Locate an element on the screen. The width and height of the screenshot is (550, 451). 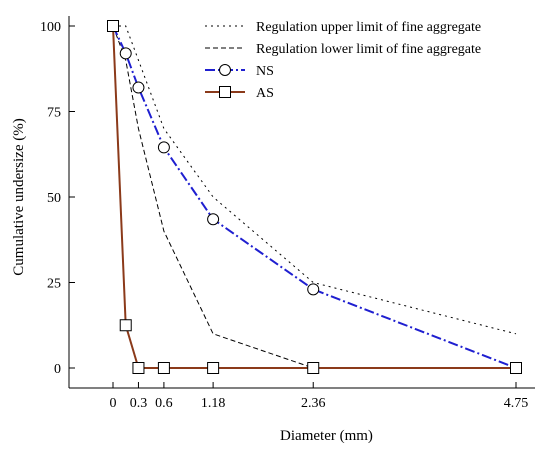
legend-entry: AS is located at coordinates (239, 93).